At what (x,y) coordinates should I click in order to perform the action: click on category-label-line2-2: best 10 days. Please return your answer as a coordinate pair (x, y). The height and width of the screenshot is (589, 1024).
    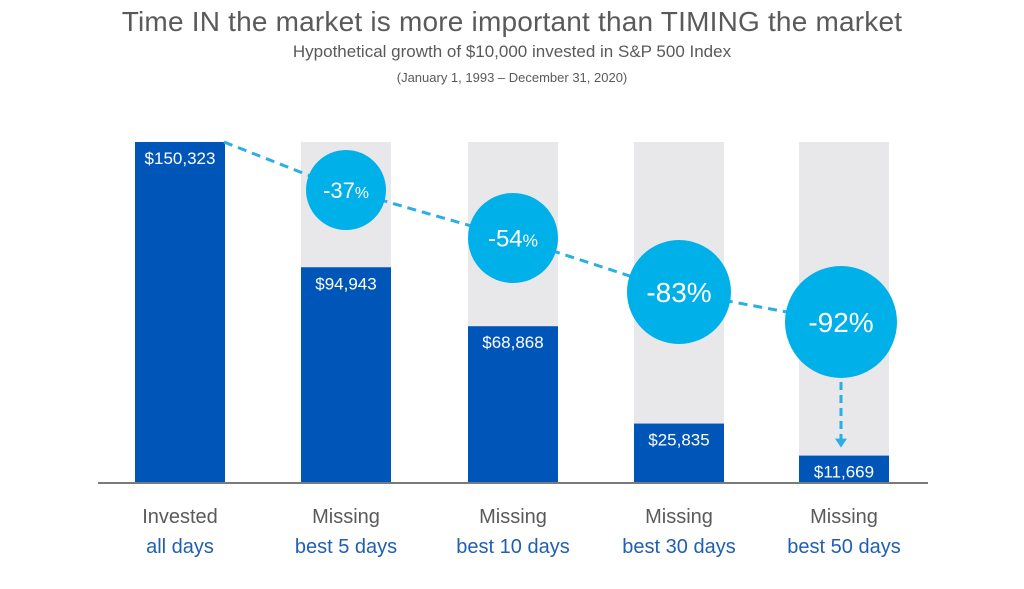
    Looking at the image, I should click on (512, 547).